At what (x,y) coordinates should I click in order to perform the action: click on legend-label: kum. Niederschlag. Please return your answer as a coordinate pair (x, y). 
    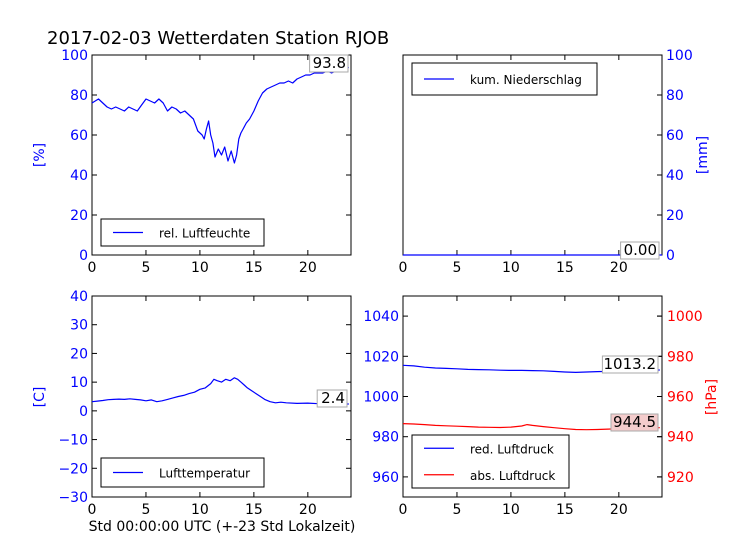
    Looking at the image, I should click on (526, 80).